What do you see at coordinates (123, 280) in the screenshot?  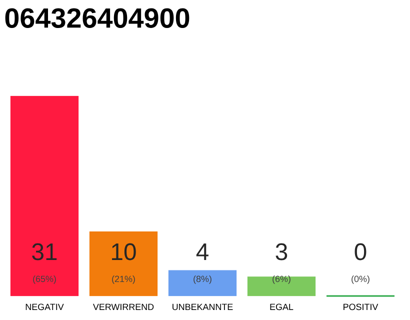 I see `annotation: (21%)` at bounding box center [123, 280].